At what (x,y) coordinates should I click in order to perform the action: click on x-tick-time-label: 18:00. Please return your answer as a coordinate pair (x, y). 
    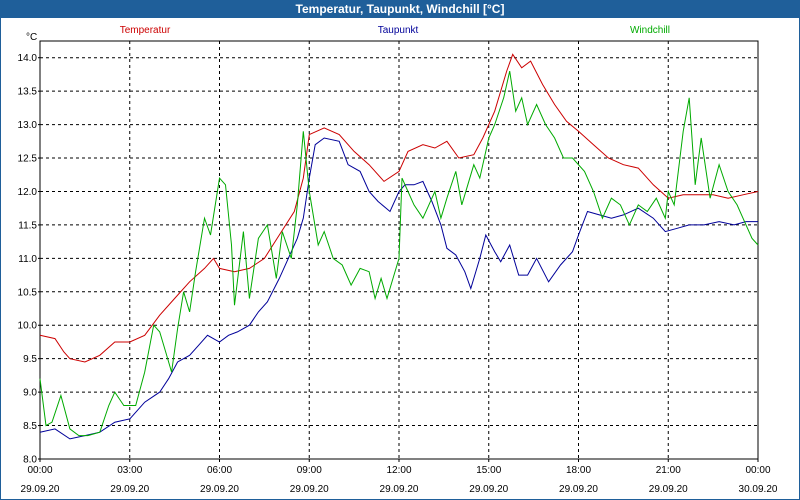
    Looking at the image, I should click on (578, 470).